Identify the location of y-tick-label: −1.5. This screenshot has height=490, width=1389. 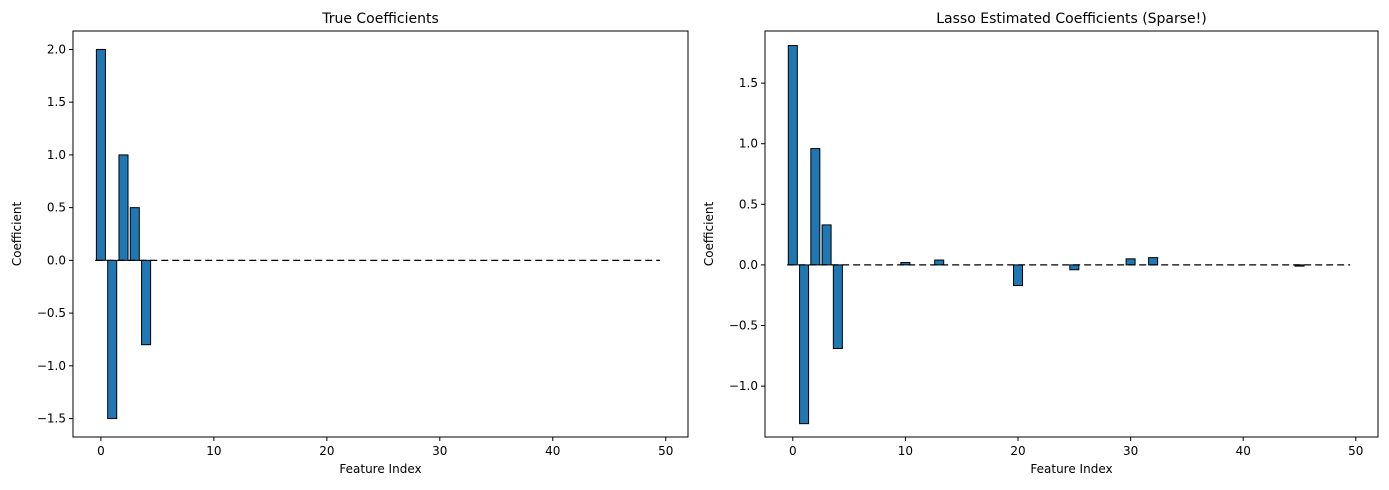
(51, 419).